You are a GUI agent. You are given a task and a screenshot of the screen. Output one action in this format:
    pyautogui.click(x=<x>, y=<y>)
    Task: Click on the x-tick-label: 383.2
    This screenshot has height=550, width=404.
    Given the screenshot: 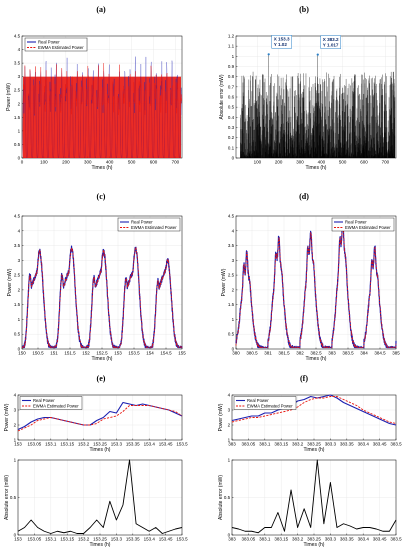 What is the action you would take?
    pyautogui.click(x=298, y=539)
    